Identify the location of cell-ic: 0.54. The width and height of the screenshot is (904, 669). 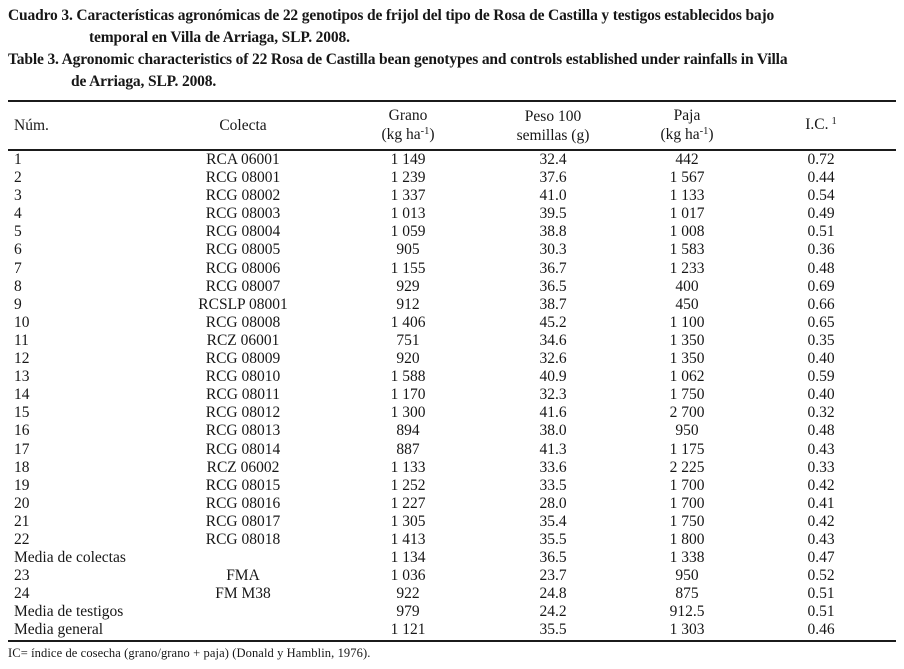
(821, 196).